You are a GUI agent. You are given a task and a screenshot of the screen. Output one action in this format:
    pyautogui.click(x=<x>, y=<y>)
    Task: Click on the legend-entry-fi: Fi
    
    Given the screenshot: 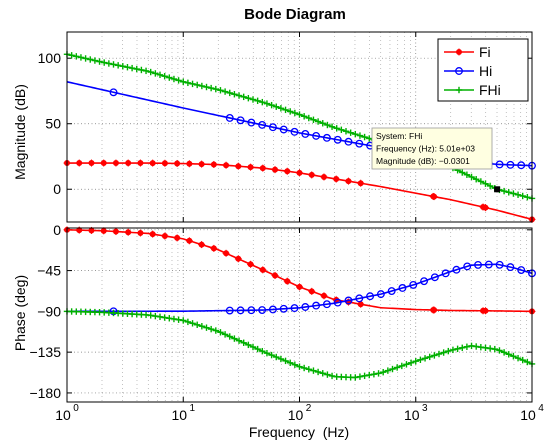 What is the action you would take?
    pyautogui.click(x=467, y=52)
    